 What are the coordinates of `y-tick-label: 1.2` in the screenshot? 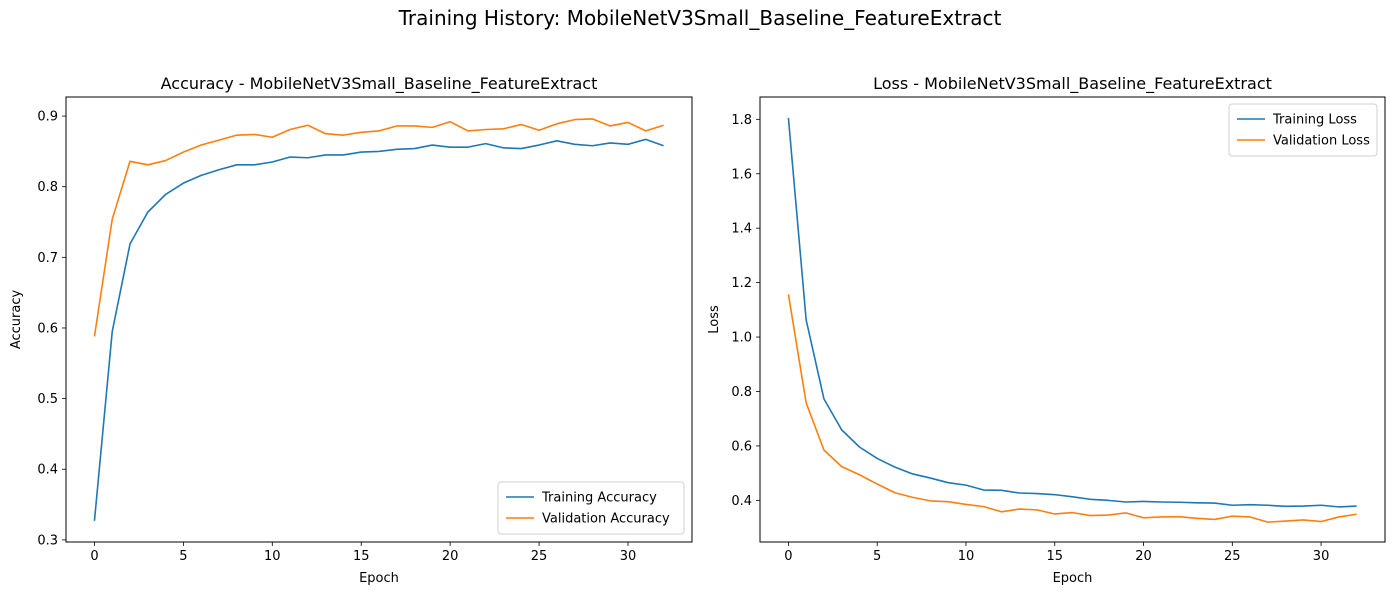 It's located at (741, 283).